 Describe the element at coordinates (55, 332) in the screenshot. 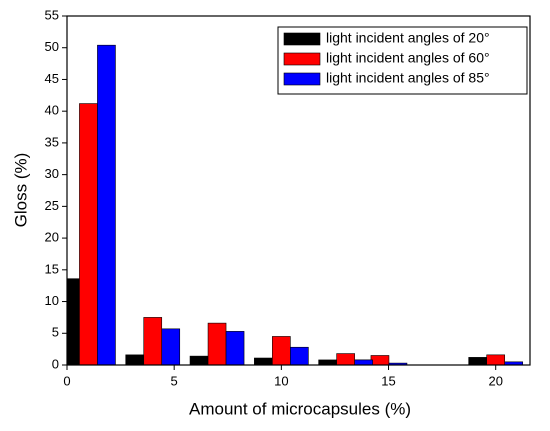

I see `y-tick-label: 5` at that location.